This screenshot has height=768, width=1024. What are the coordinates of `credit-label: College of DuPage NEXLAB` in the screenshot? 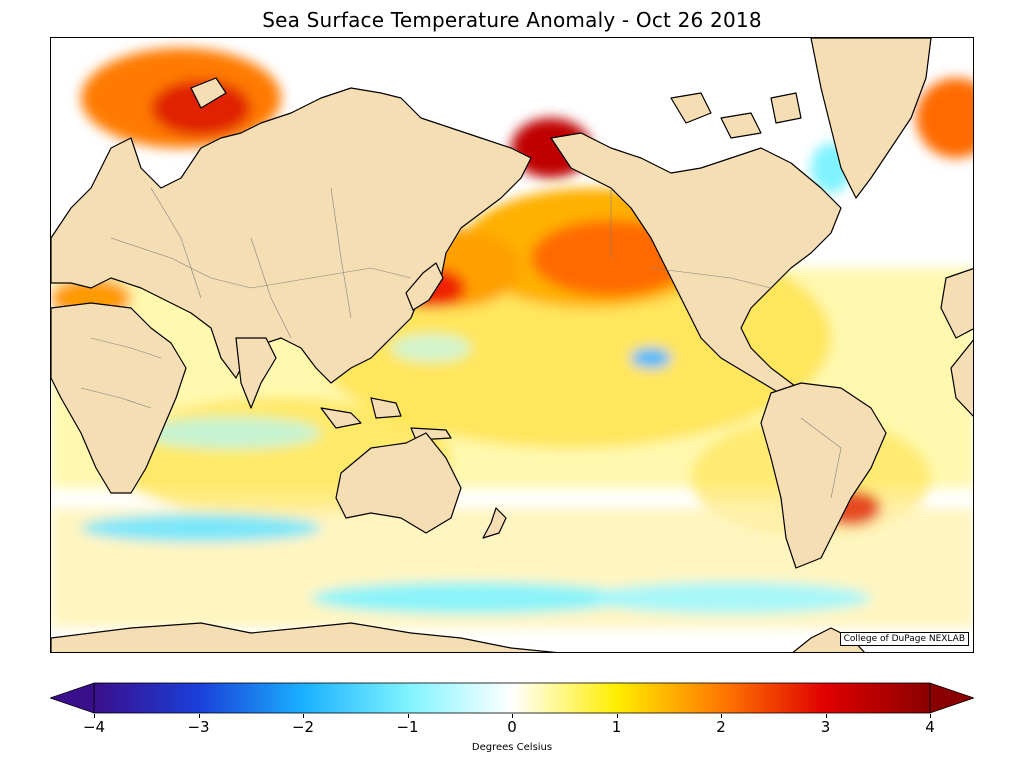 It's located at (904, 639).